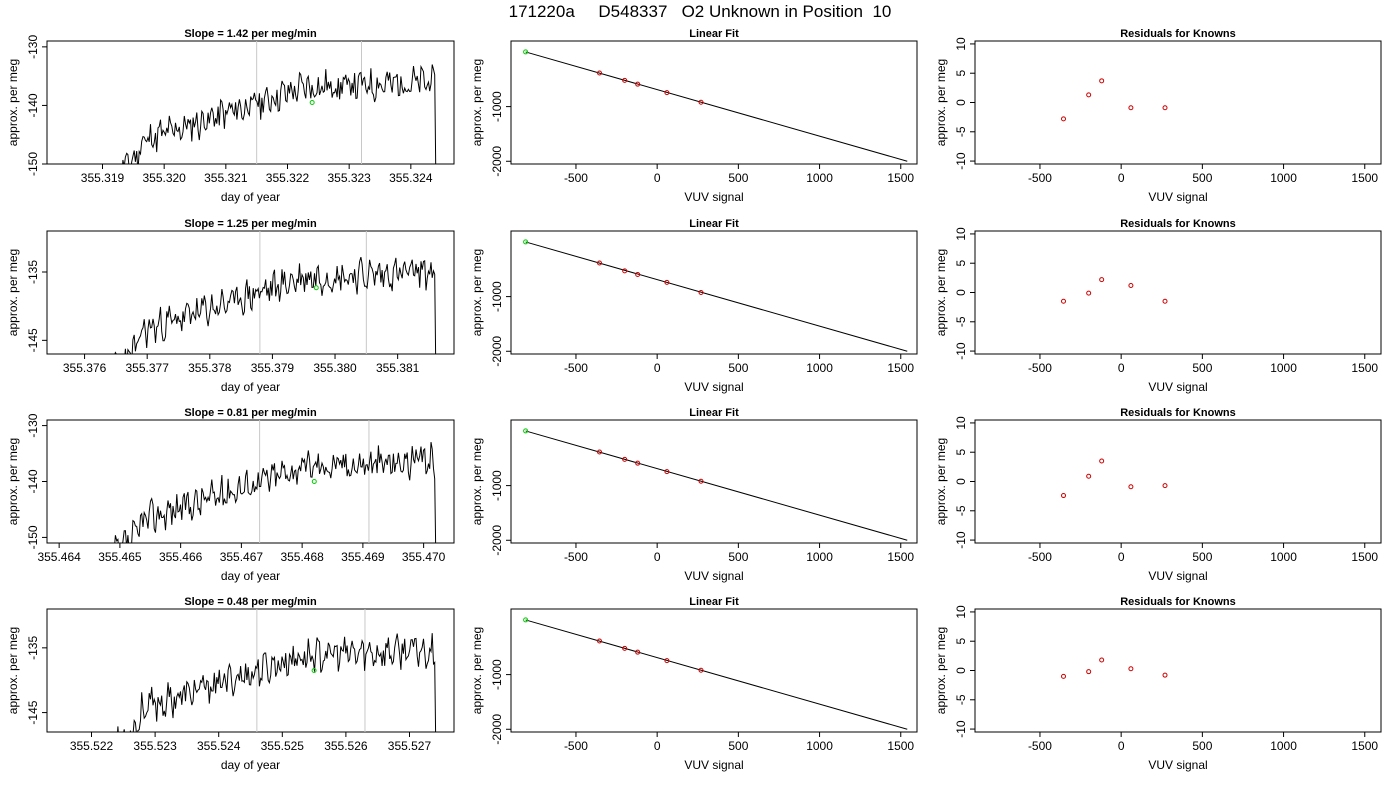 This screenshot has width=1400, height=800. What do you see at coordinates (33, 712) in the screenshot?
I see `y-tick-label: -145` at bounding box center [33, 712].